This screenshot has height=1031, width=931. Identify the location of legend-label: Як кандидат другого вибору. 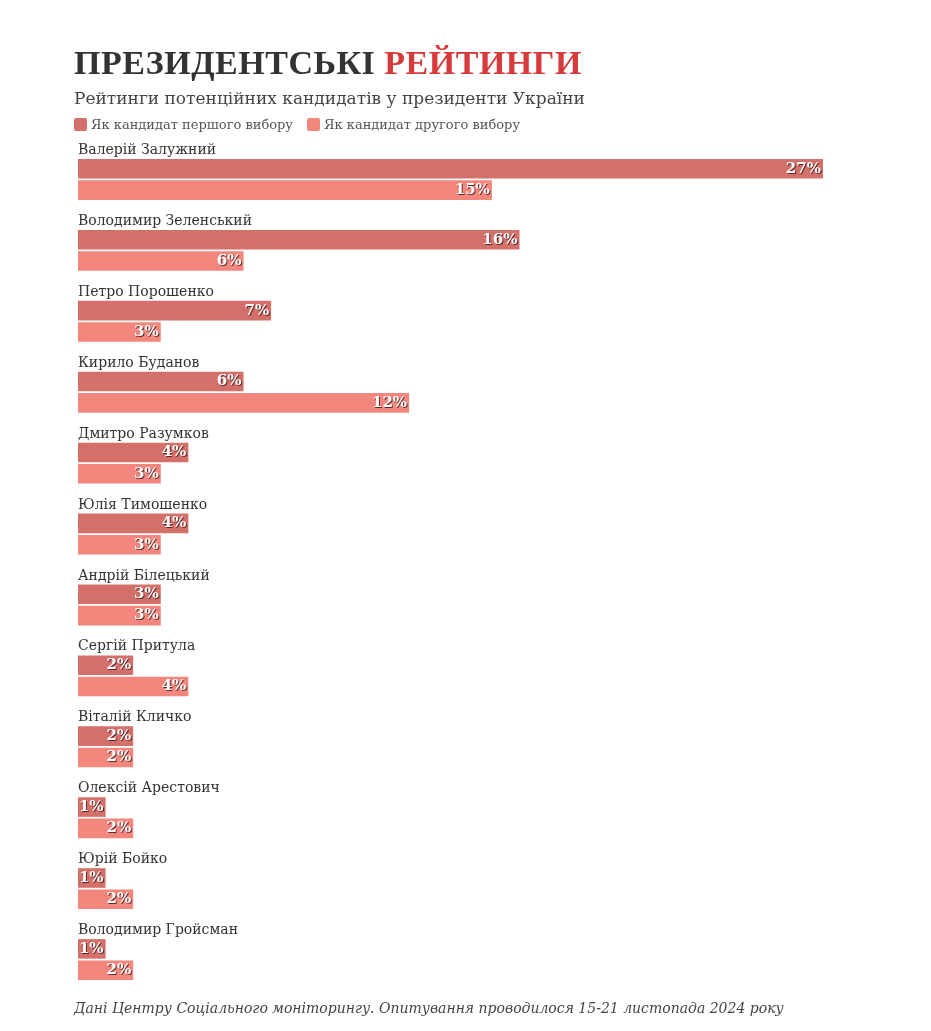
(422, 124).